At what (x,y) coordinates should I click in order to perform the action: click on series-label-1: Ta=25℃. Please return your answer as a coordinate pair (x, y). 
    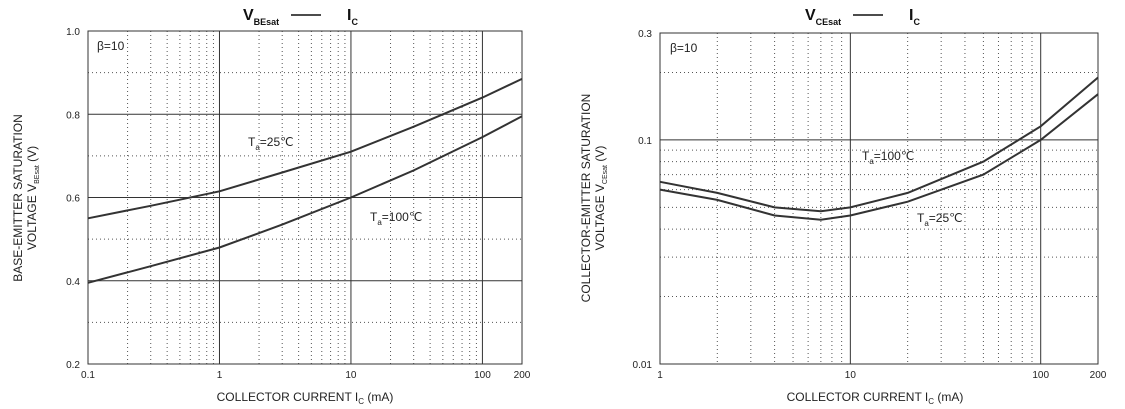
    Looking at the image, I should click on (271, 143).